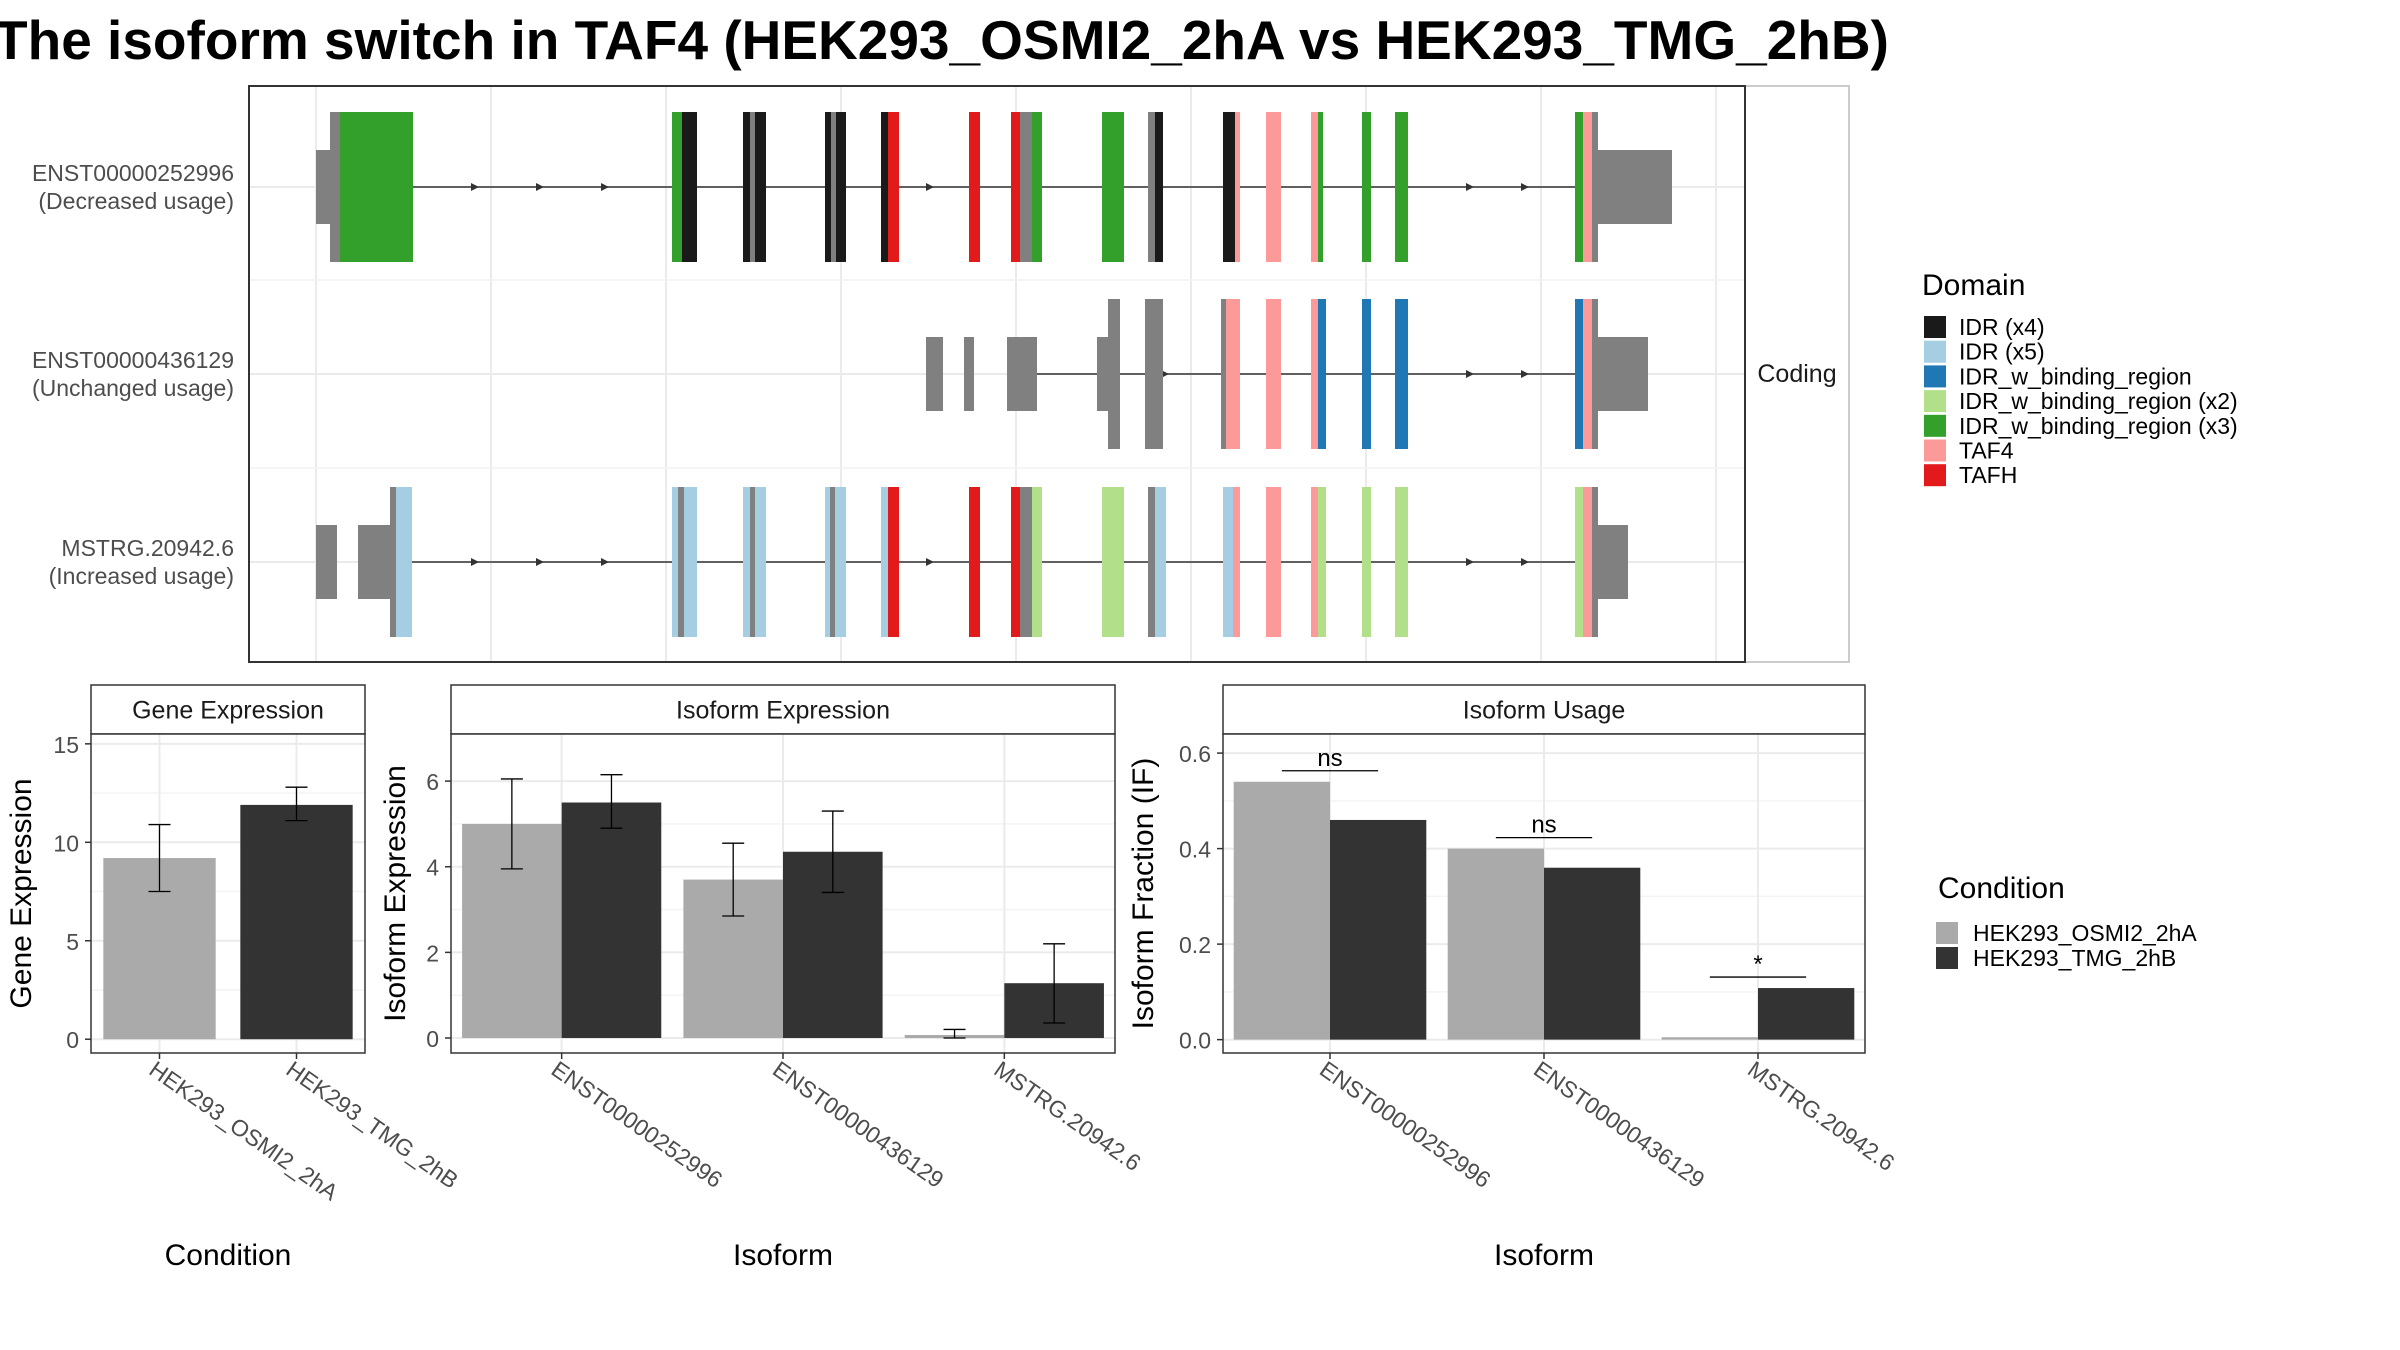 Image resolution: width=2400 pixels, height=1350 pixels. What do you see at coordinates (1195, 945) in the screenshot?
I see `y-tick-label: 0.2` at bounding box center [1195, 945].